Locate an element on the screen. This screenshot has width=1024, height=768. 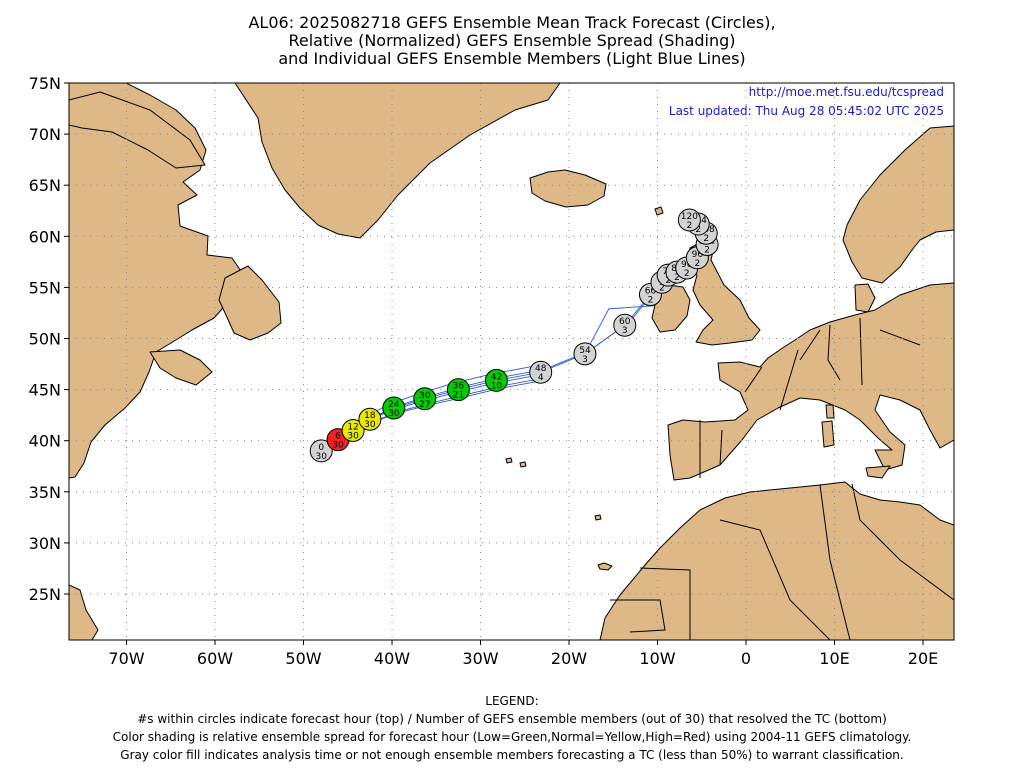
land-baffin is located at coordinates (137, 130).